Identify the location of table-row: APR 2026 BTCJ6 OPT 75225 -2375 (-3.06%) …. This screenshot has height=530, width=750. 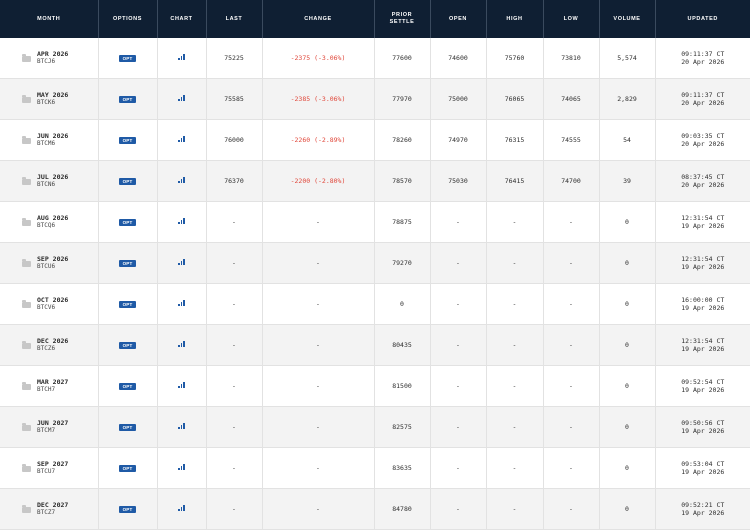
(375, 58).